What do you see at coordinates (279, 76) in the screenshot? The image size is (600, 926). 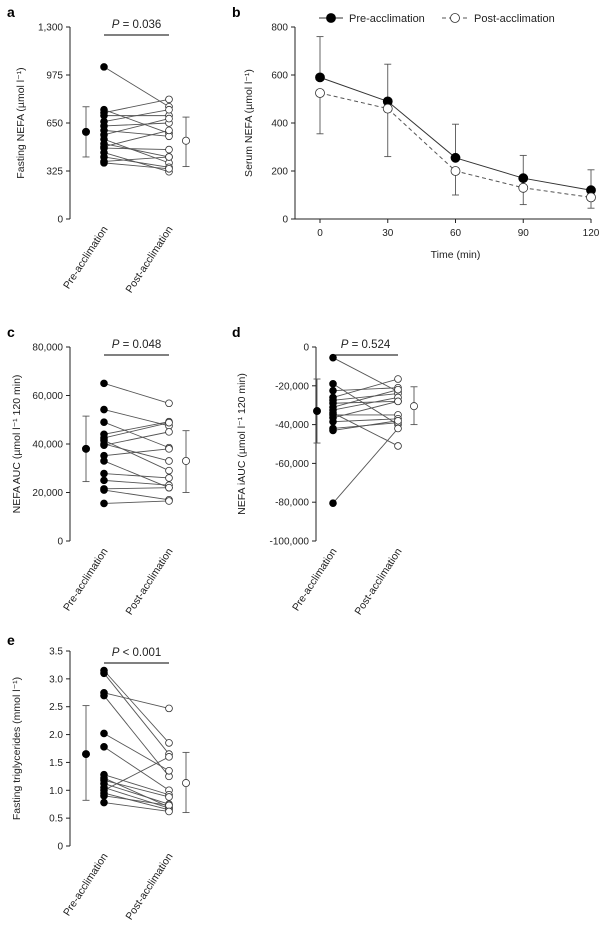 I see `y-tick-label: 600` at bounding box center [279, 76].